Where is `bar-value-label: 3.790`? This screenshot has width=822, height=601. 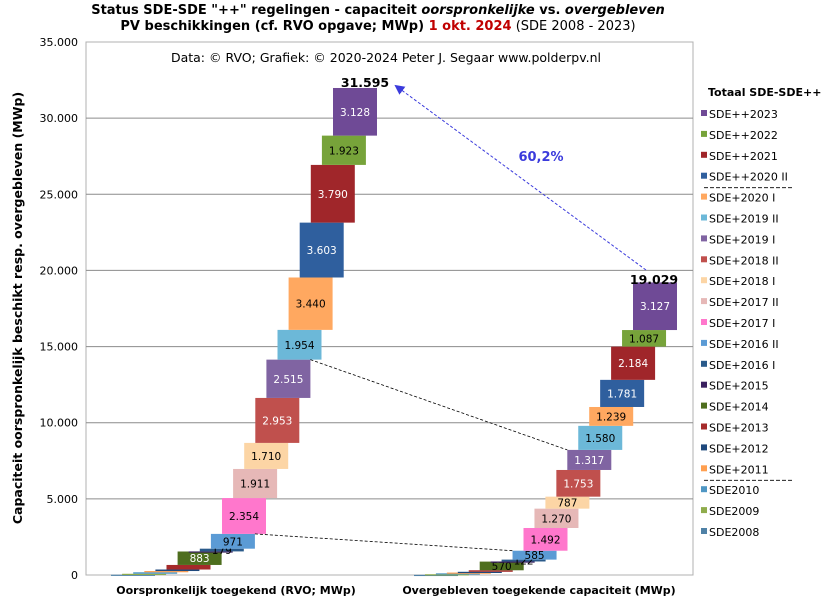
bar-value-label: 3.790 is located at coordinates (333, 195).